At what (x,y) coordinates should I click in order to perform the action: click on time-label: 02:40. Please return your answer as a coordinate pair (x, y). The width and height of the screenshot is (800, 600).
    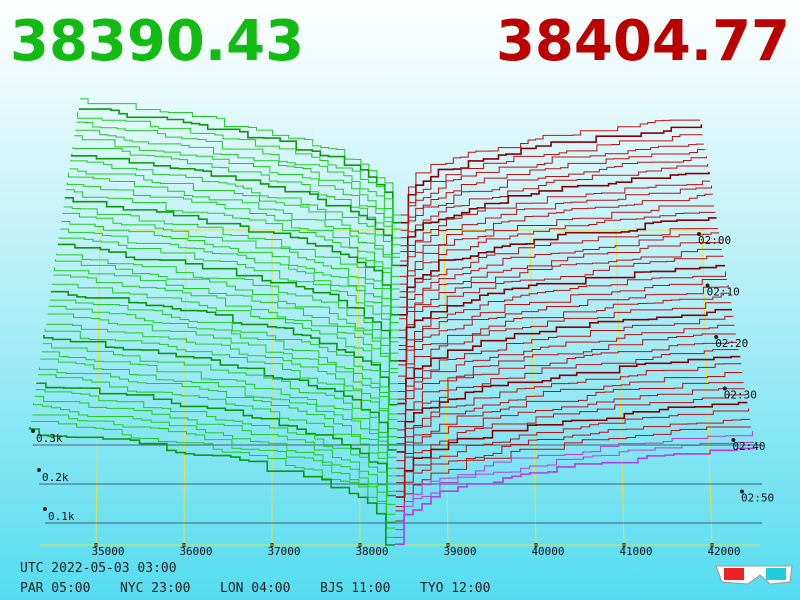
    Looking at the image, I should click on (748, 446).